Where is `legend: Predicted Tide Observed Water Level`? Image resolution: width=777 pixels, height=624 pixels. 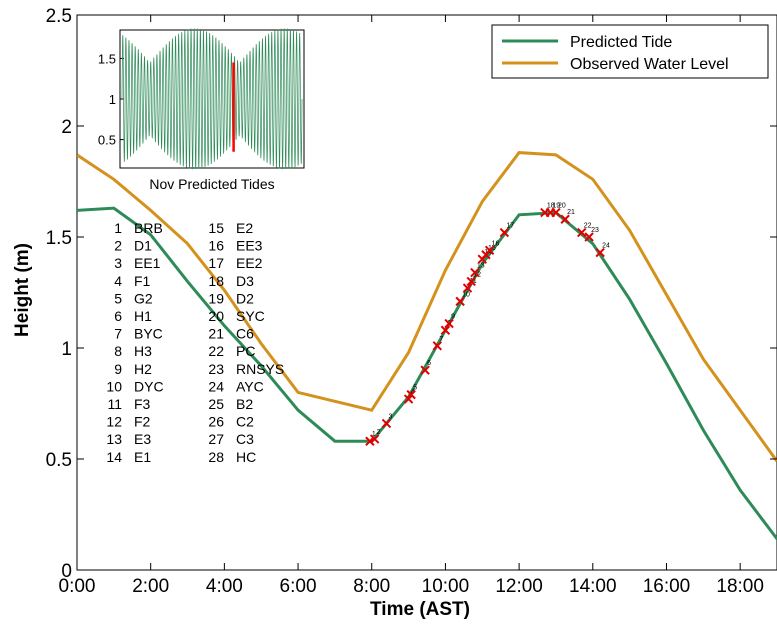 legend: Predicted Tide Observed Water Level is located at coordinates (630, 51).